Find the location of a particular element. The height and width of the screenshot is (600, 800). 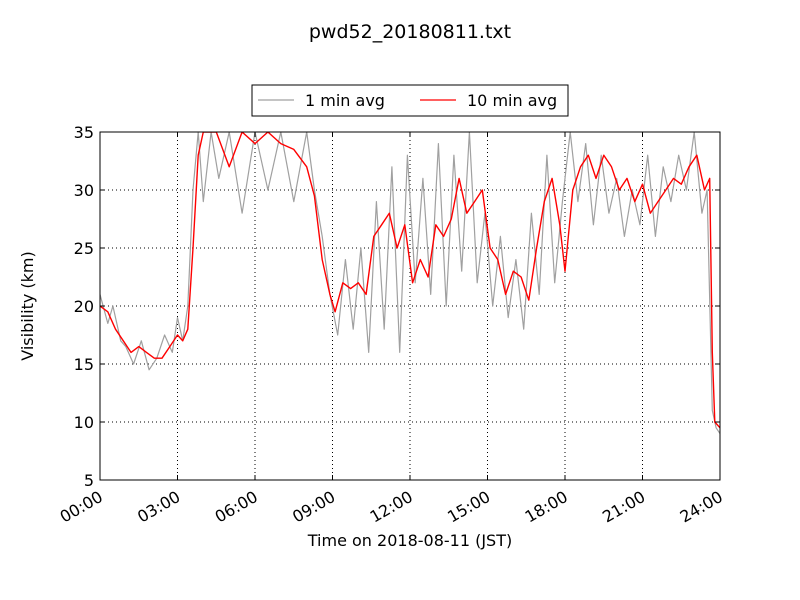

y-tick-label: 20 is located at coordinates (84, 306).